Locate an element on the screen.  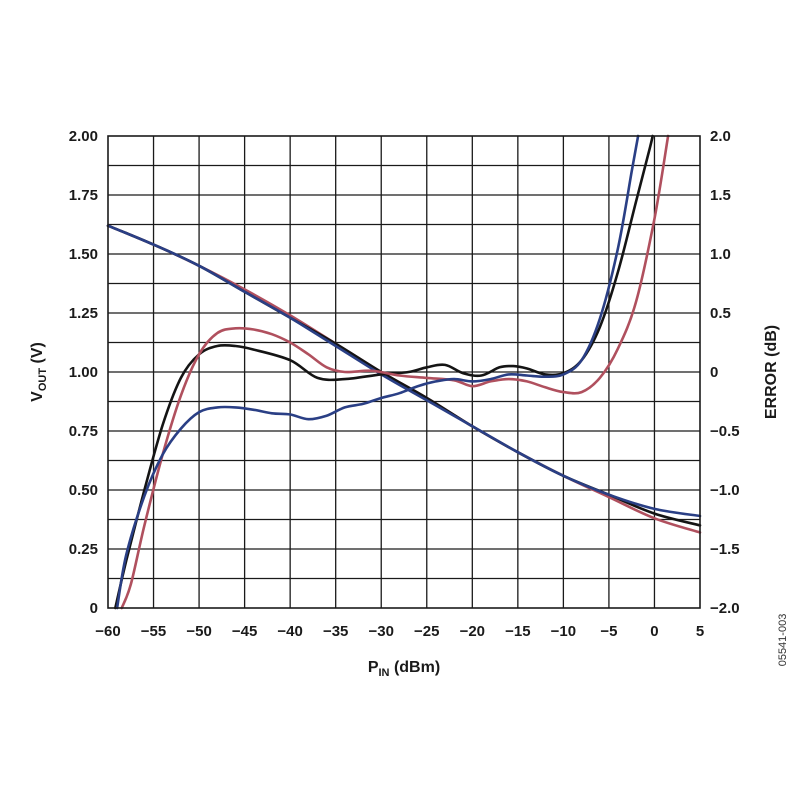
y-left-tick-label: 1.75 is located at coordinates (83, 195).